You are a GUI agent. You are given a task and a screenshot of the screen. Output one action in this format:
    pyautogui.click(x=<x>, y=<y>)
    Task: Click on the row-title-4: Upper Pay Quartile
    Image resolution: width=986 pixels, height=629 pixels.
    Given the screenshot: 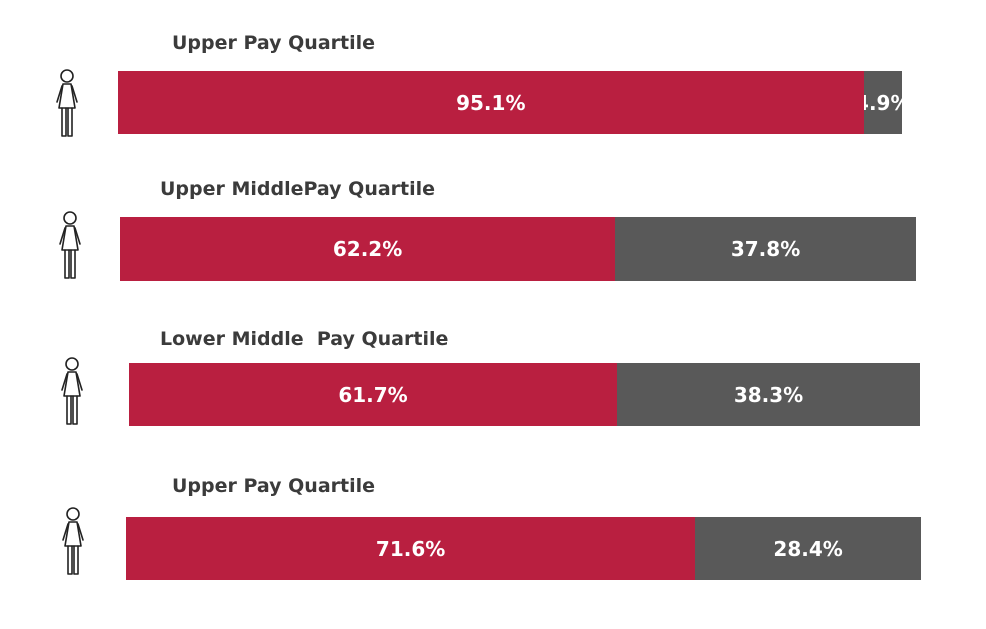 What is the action you would take?
    pyautogui.click(x=274, y=486)
    